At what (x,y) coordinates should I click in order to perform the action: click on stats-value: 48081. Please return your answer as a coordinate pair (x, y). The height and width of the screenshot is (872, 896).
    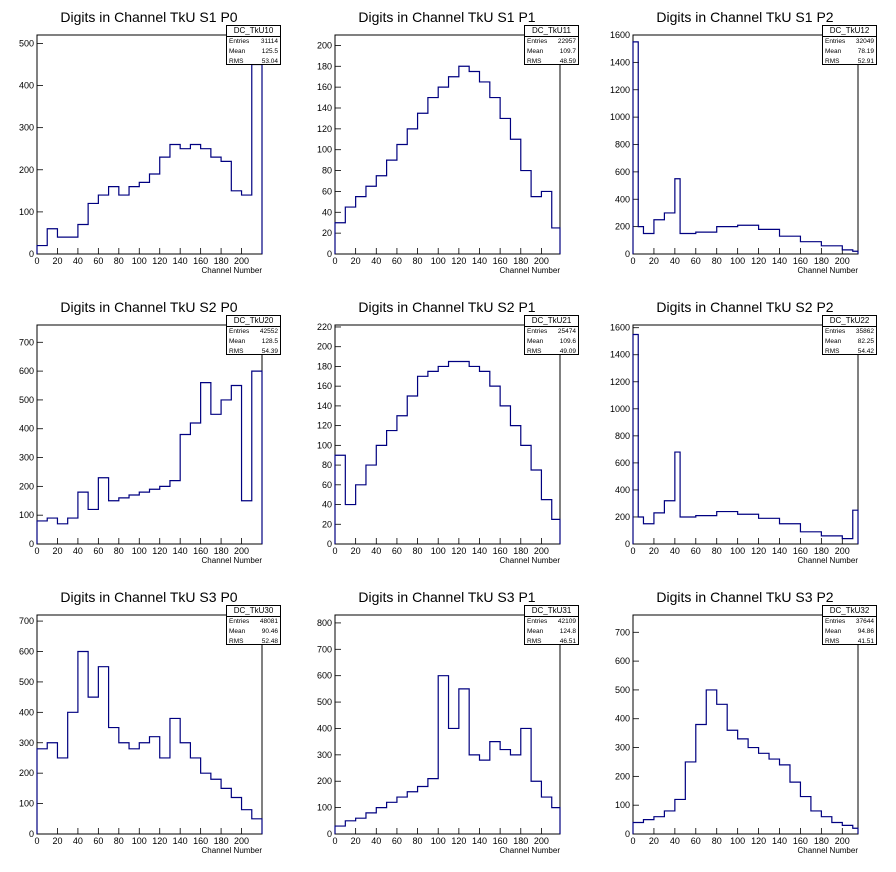
    Looking at the image, I should click on (268, 621).